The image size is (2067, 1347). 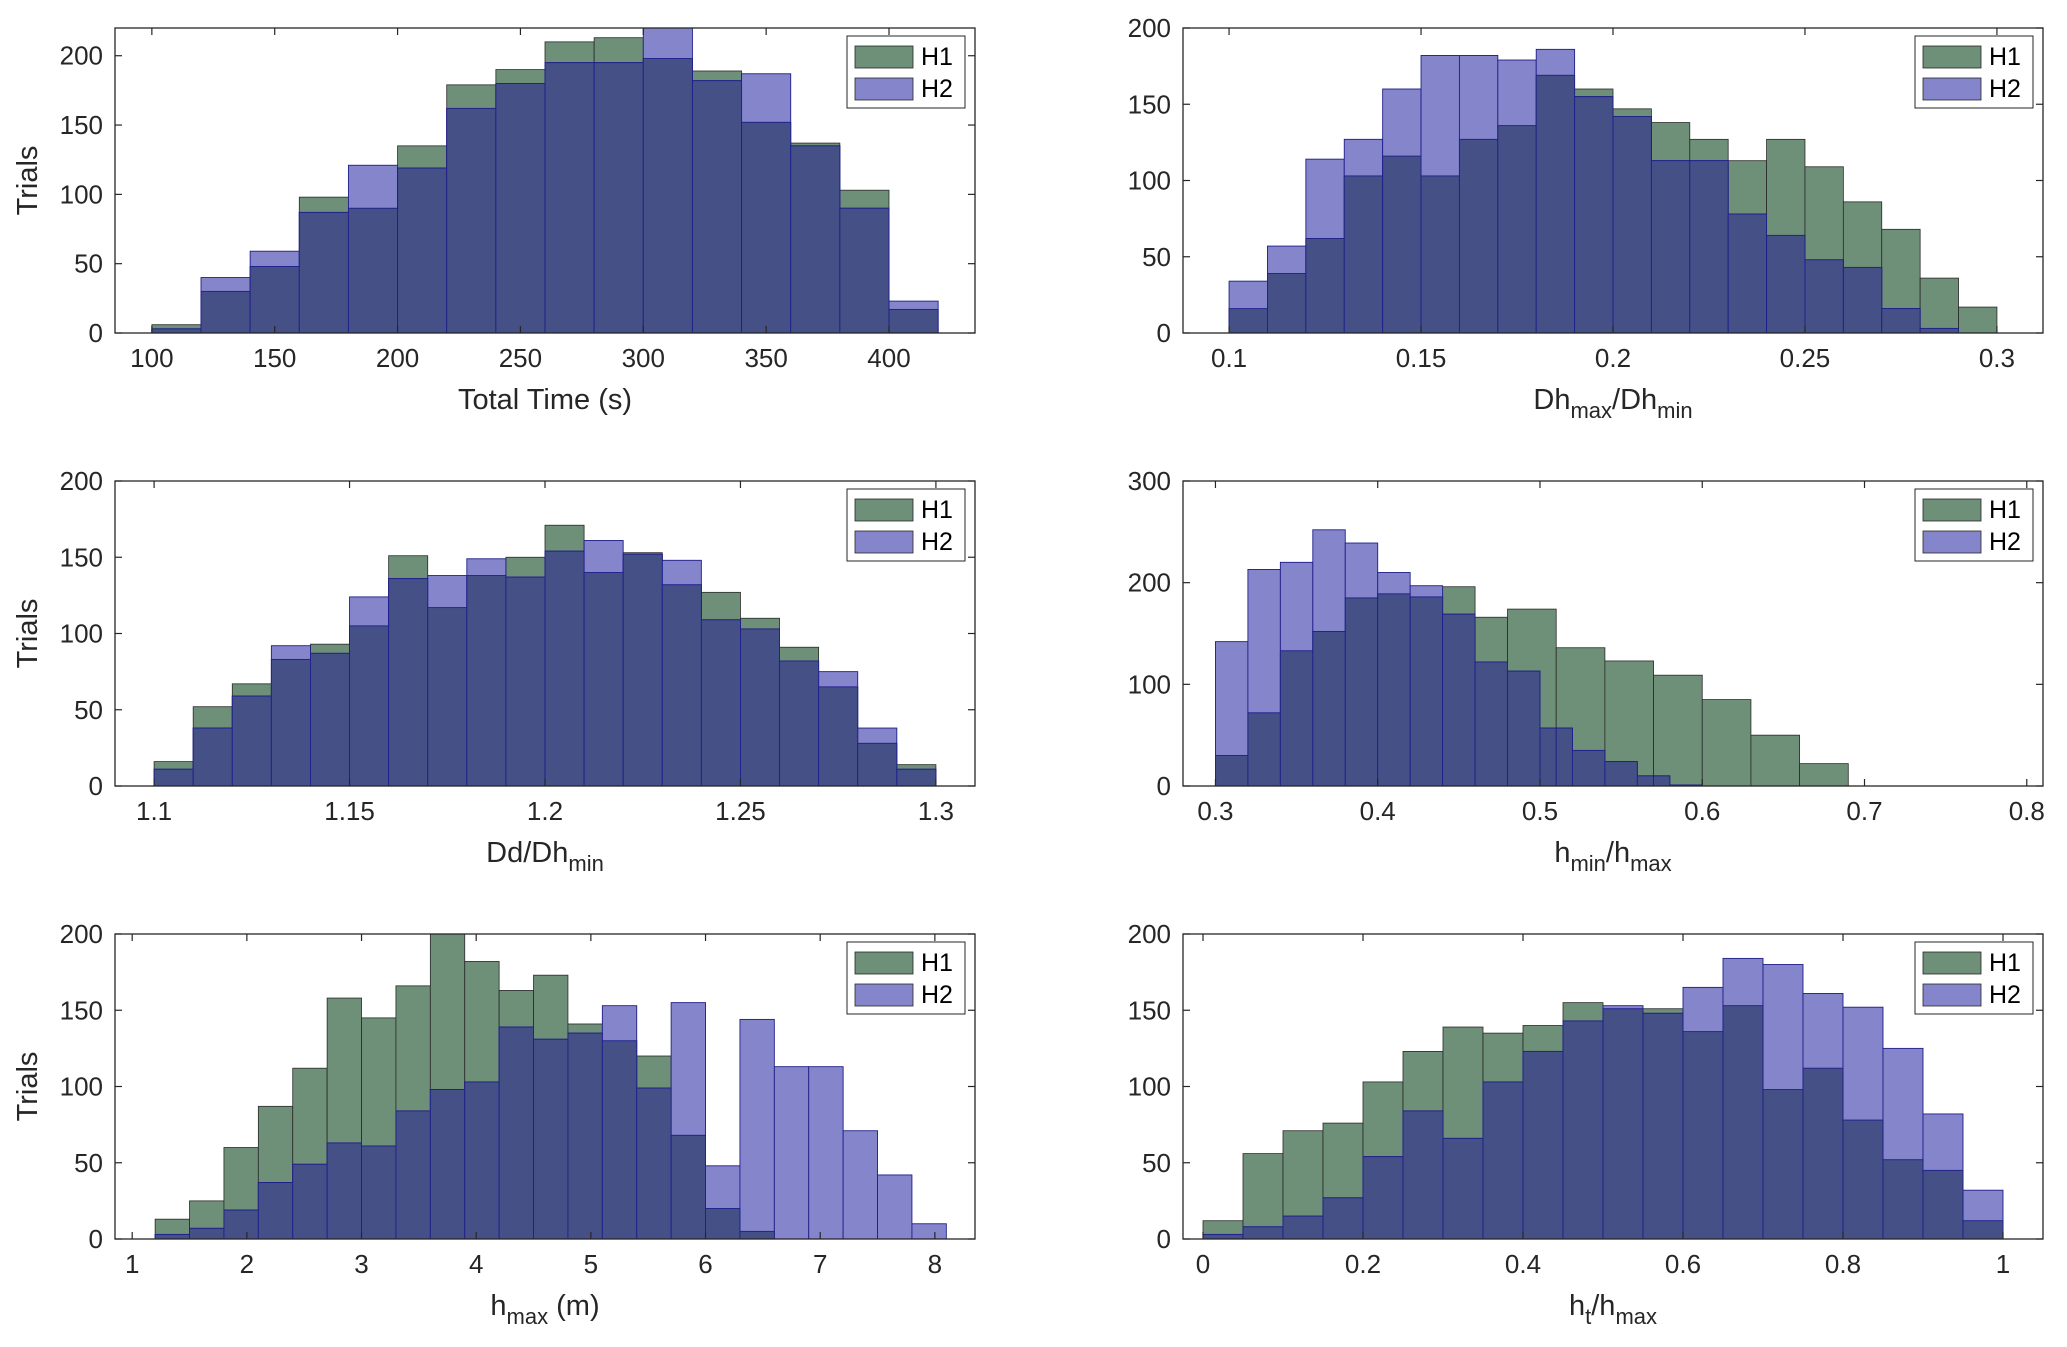 I want to click on axes-frame, so click(x=1613, y=633).